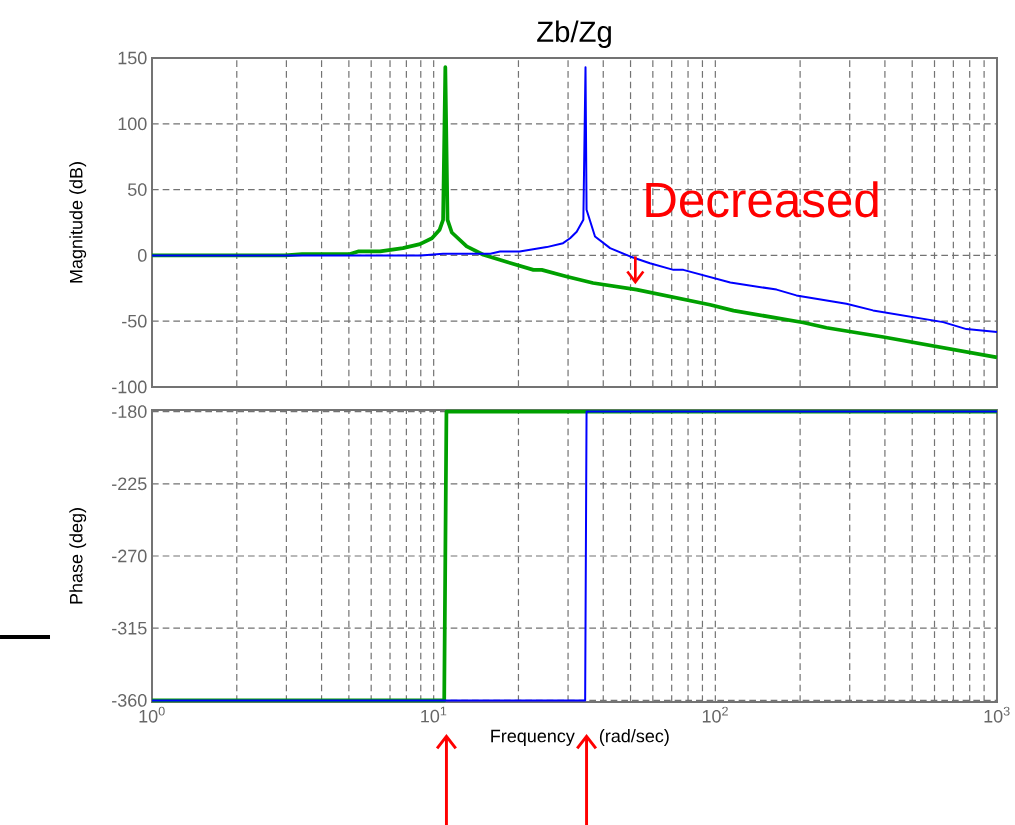  What do you see at coordinates (137, 189) in the screenshot?
I see `y-tick-label: 50` at bounding box center [137, 189].